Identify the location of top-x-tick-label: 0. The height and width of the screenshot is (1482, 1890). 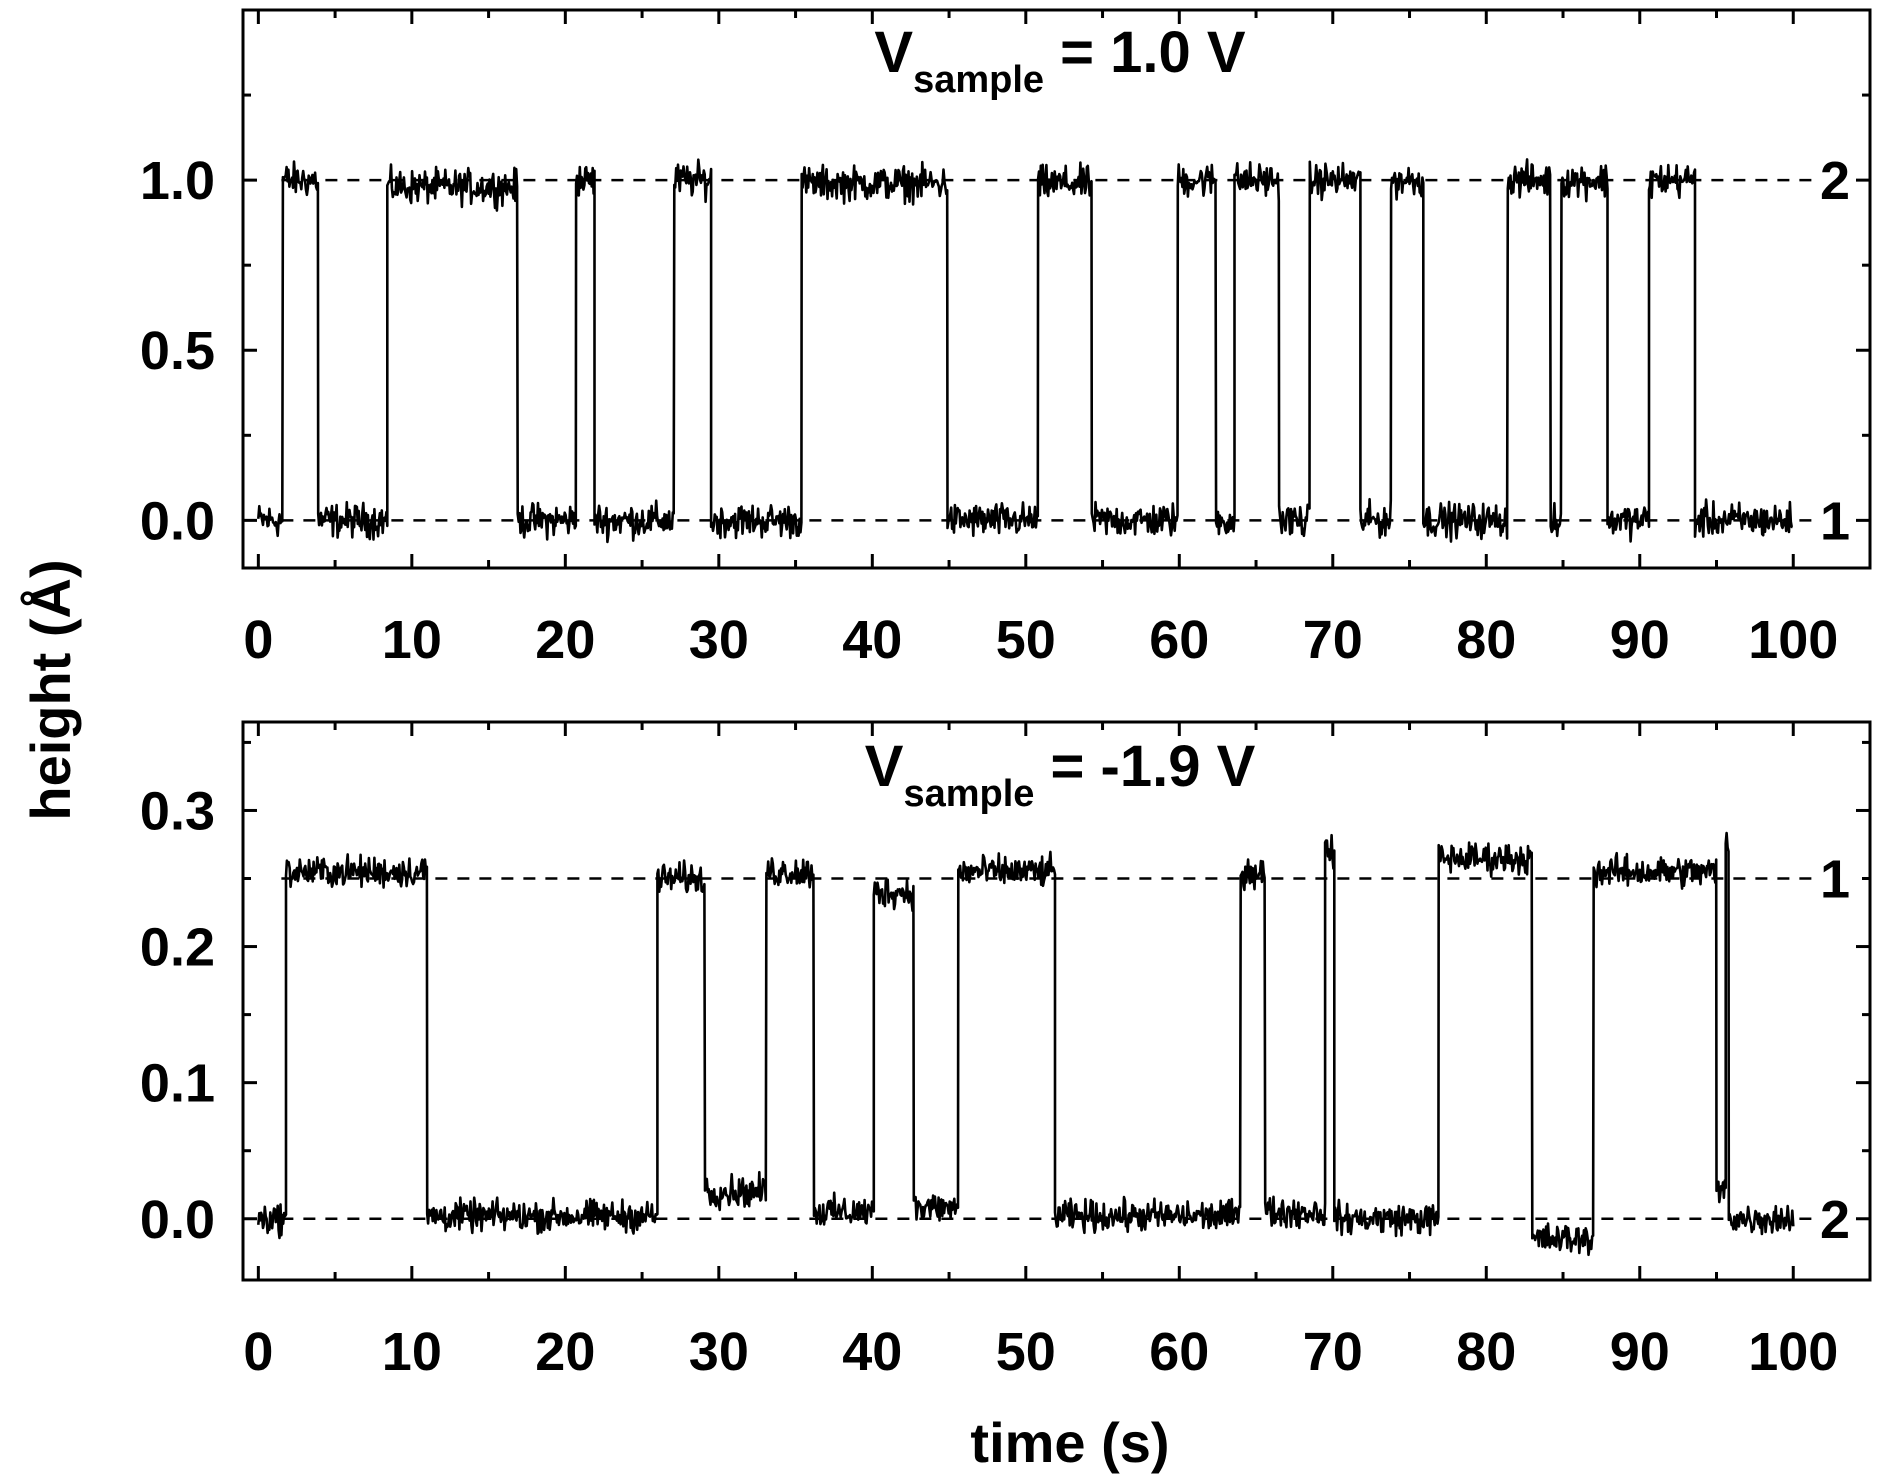
(258, 640).